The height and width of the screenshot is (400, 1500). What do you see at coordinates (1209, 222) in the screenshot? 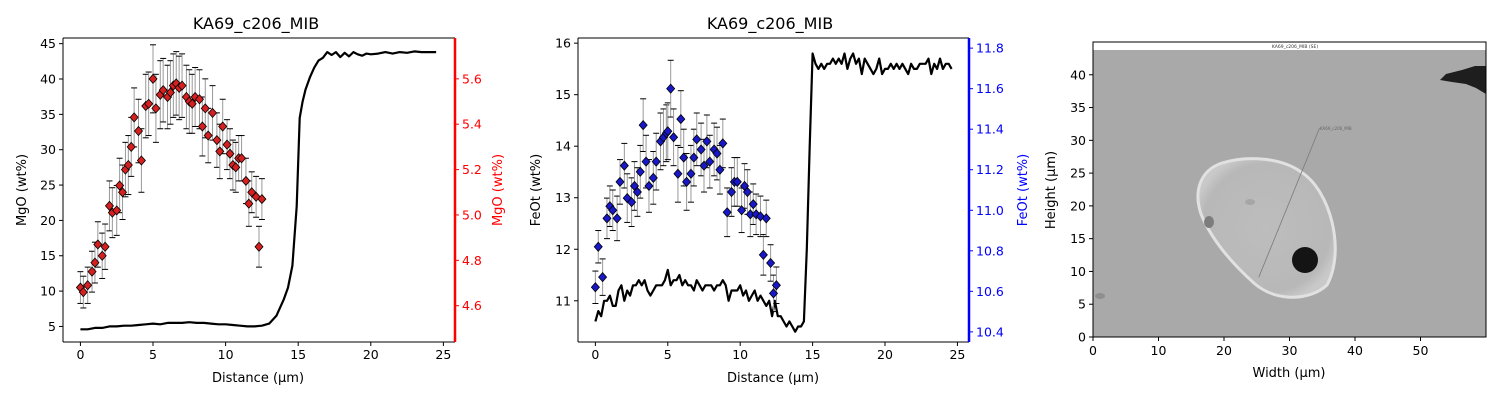
I see `sem-grain-inclusion` at bounding box center [1209, 222].